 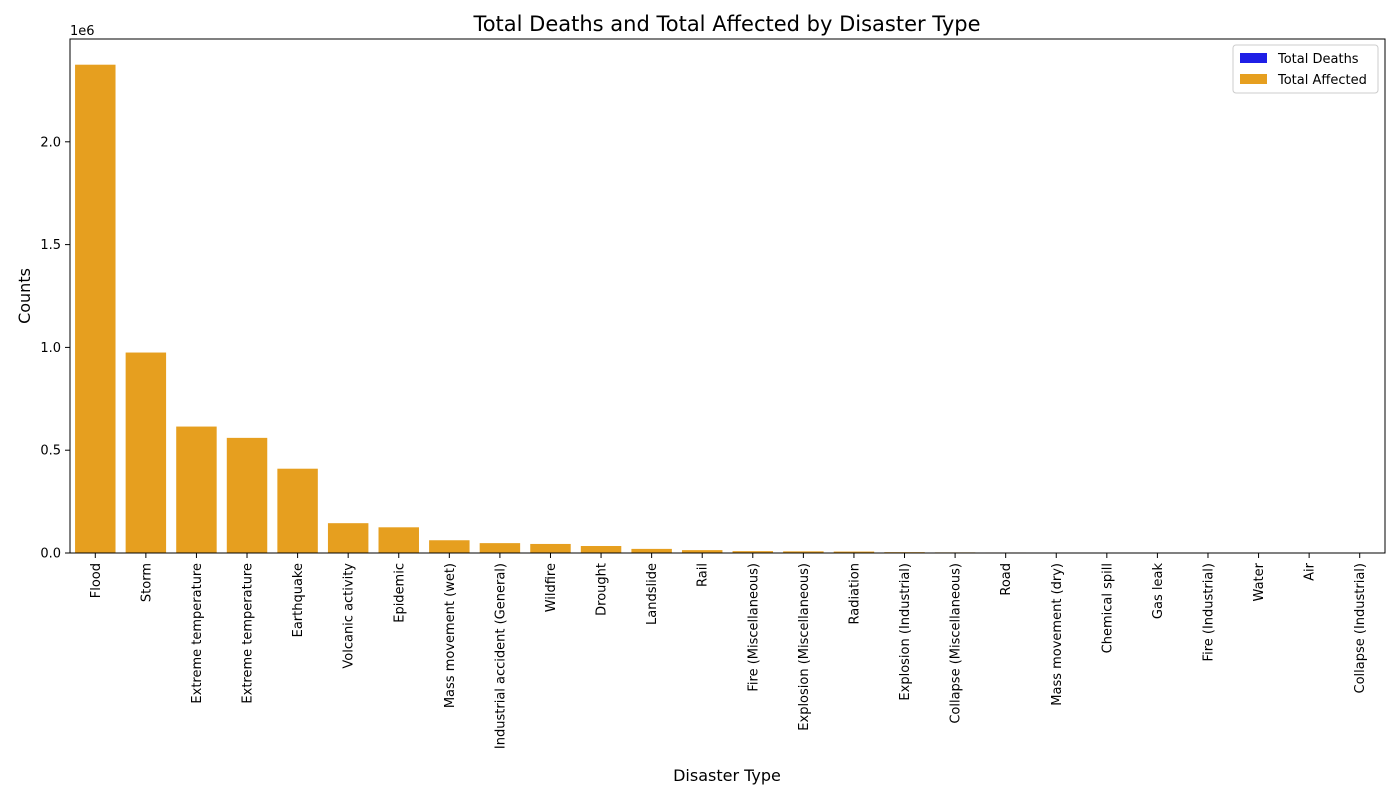 I want to click on y-tick-label-3: 1.5, so click(x=50, y=245).